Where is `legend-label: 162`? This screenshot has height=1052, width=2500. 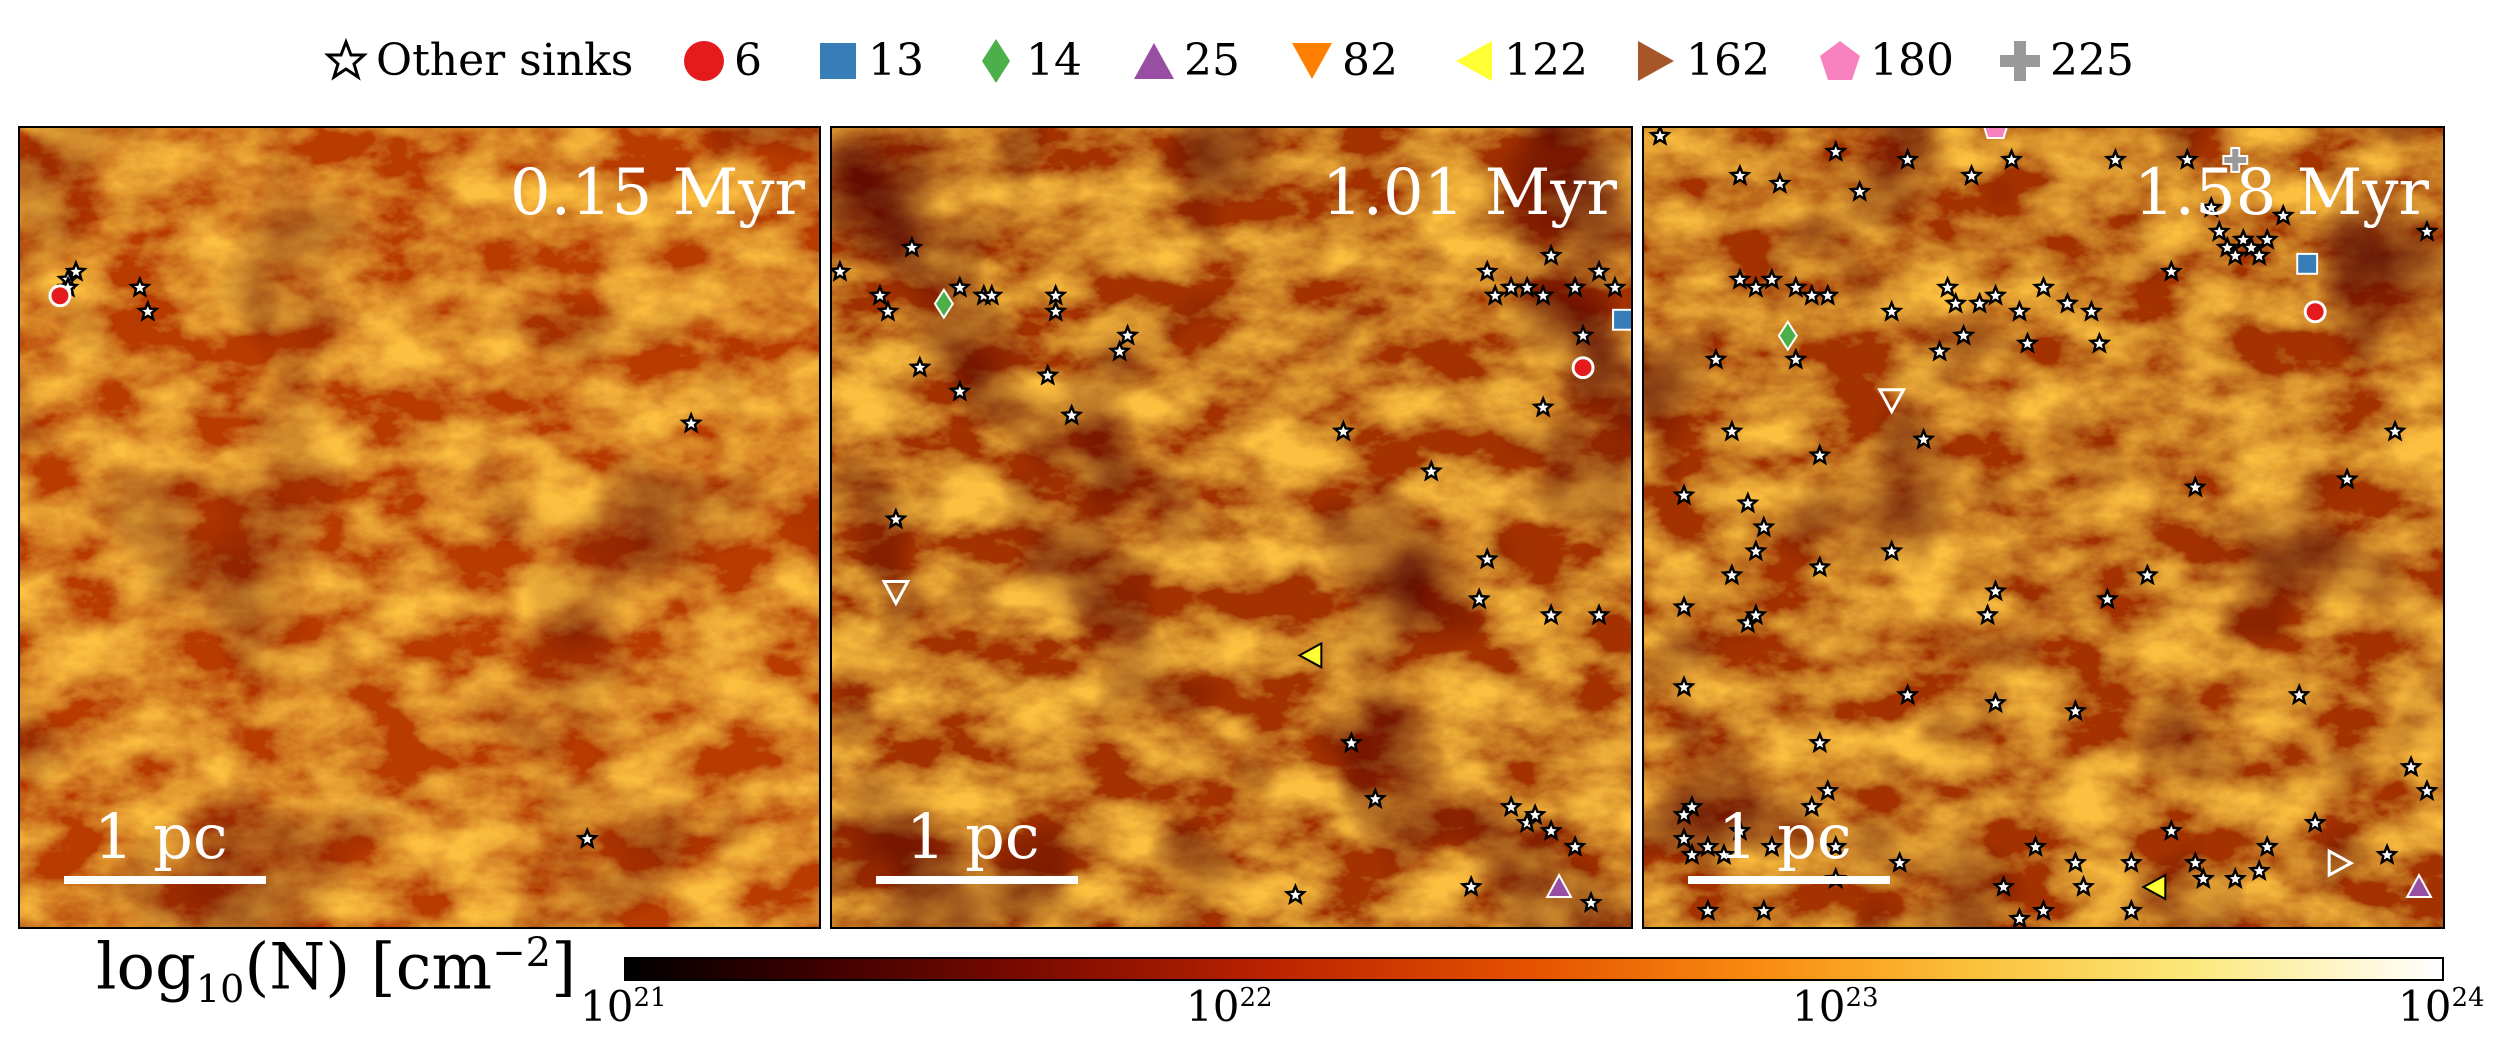 legend-label: 162 is located at coordinates (1728, 60).